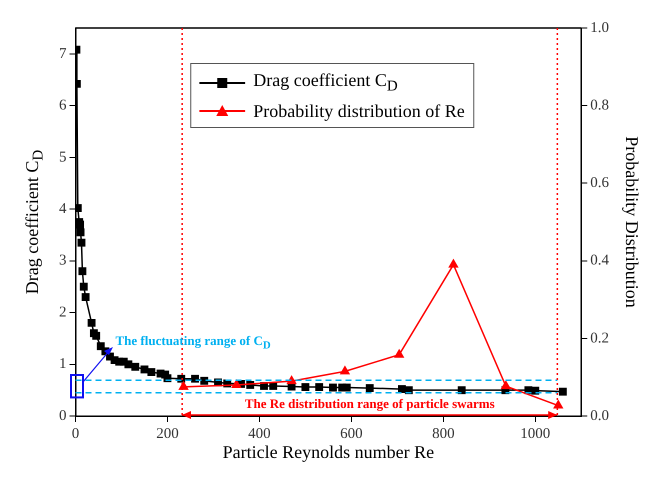 The height and width of the screenshot is (488, 664). What do you see at coordinates (599, 338) in the screenshot?
I see `y2-tick-label: 0.2` at bounding box center [599, 338].